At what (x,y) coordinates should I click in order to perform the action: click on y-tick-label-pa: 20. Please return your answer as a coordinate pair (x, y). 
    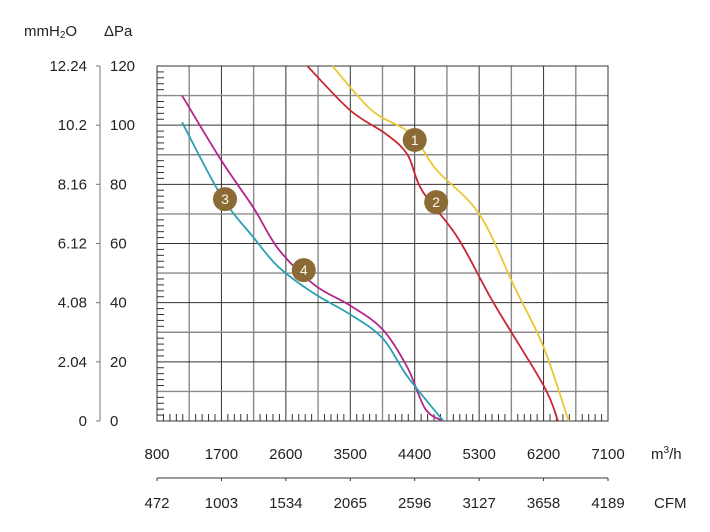
    Looking at the image, I should click on (118, 362).